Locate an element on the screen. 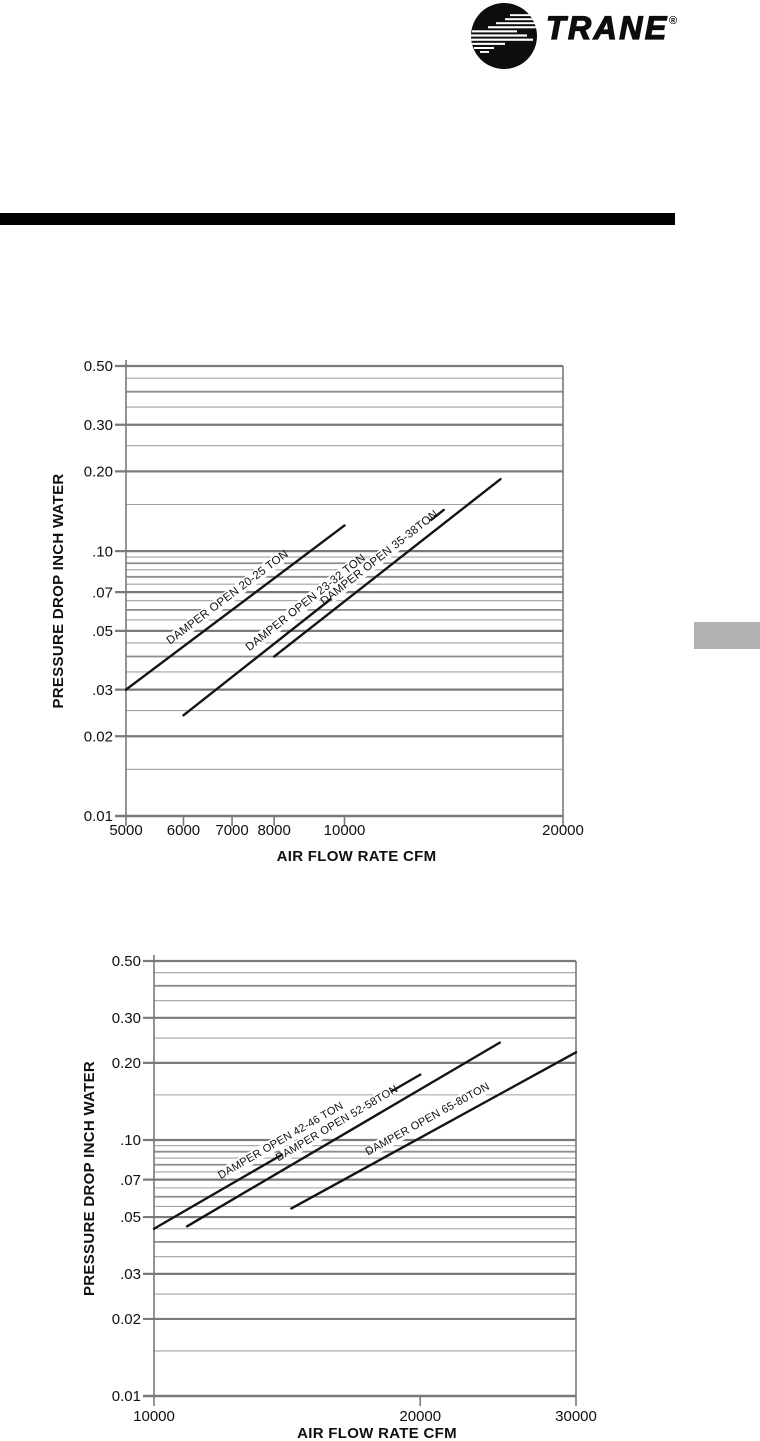  registered-trademark-symbol: ® is located at coordinates (673, 21).